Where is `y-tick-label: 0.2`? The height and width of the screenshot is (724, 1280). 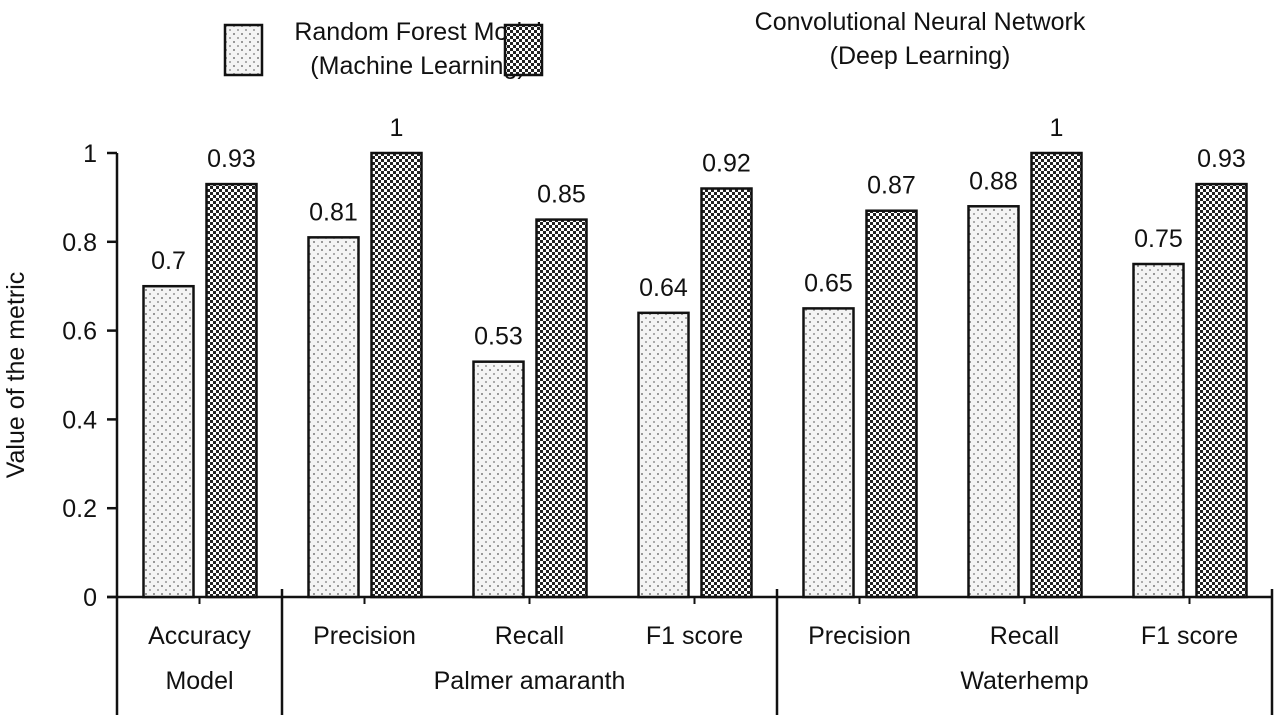 y-tick-label: 0.2 is located at coordinates (79, 509).